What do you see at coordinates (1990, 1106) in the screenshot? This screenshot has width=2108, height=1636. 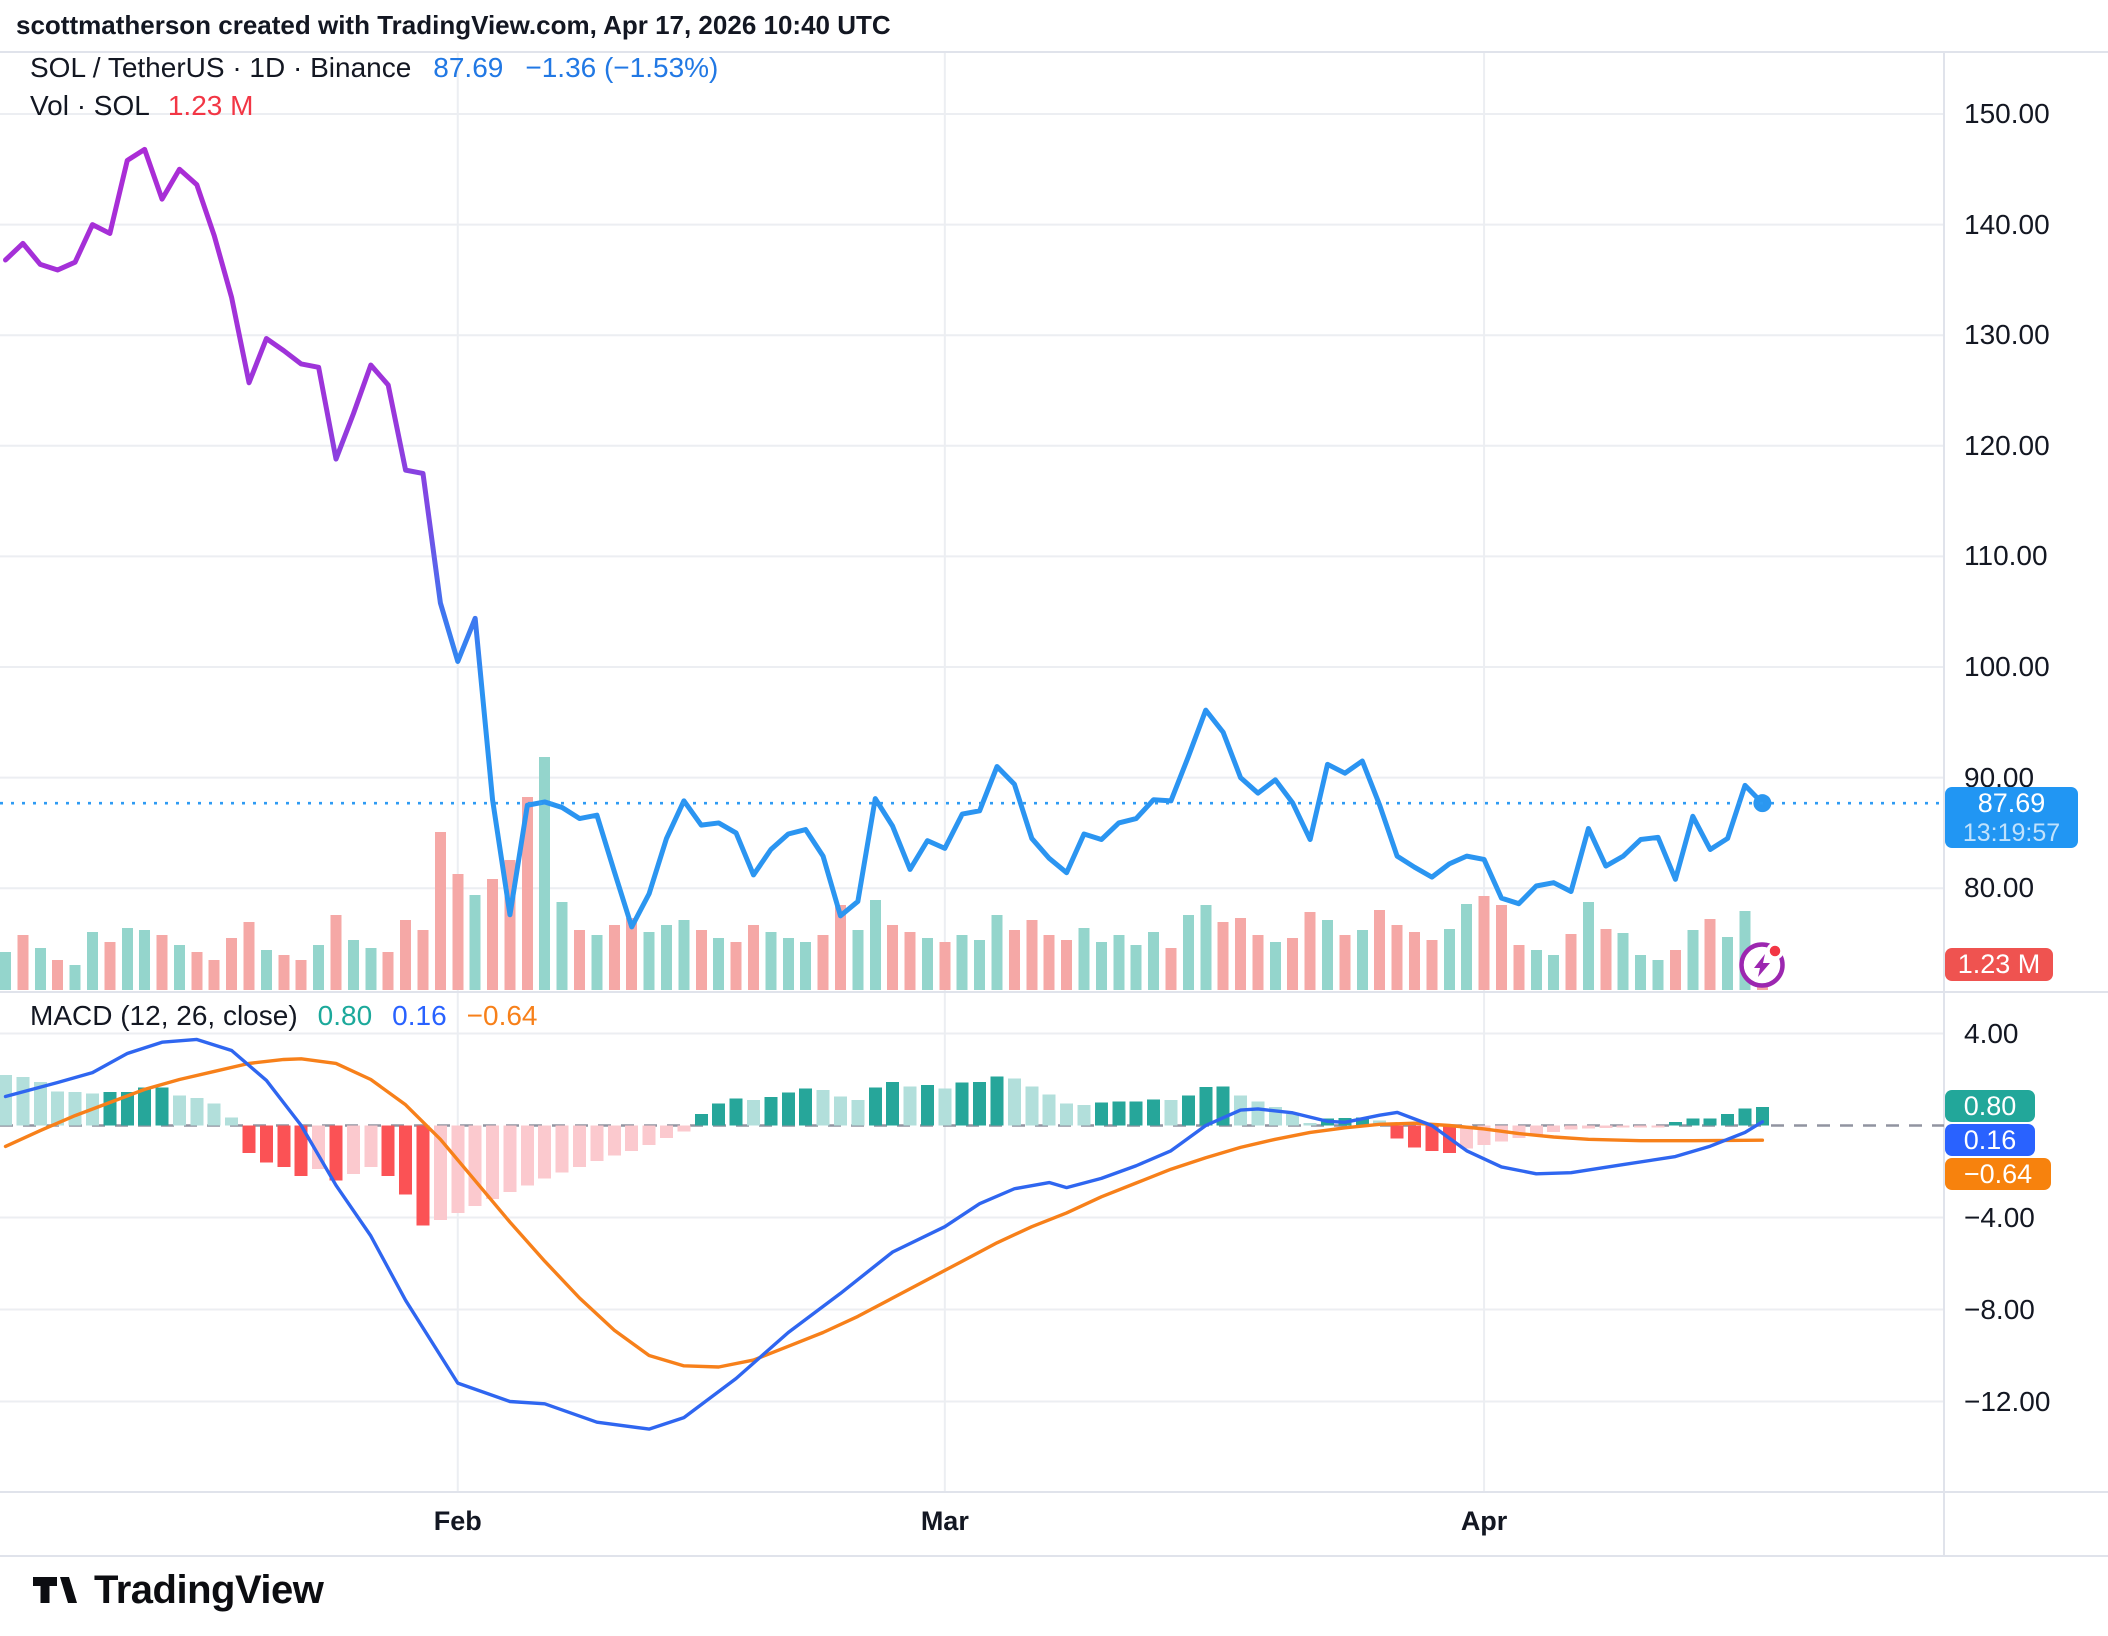 I see `macd-hist-badge: 0.80` at bounding box center [1990, 1106].